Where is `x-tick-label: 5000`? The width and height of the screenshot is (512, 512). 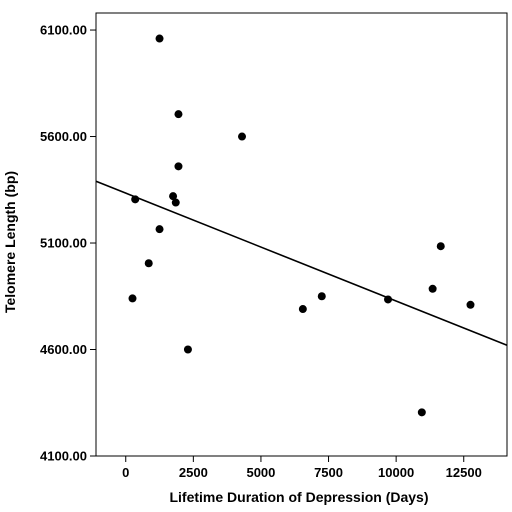
x-tick-label: 5000 is located at coordinates (260, 472).